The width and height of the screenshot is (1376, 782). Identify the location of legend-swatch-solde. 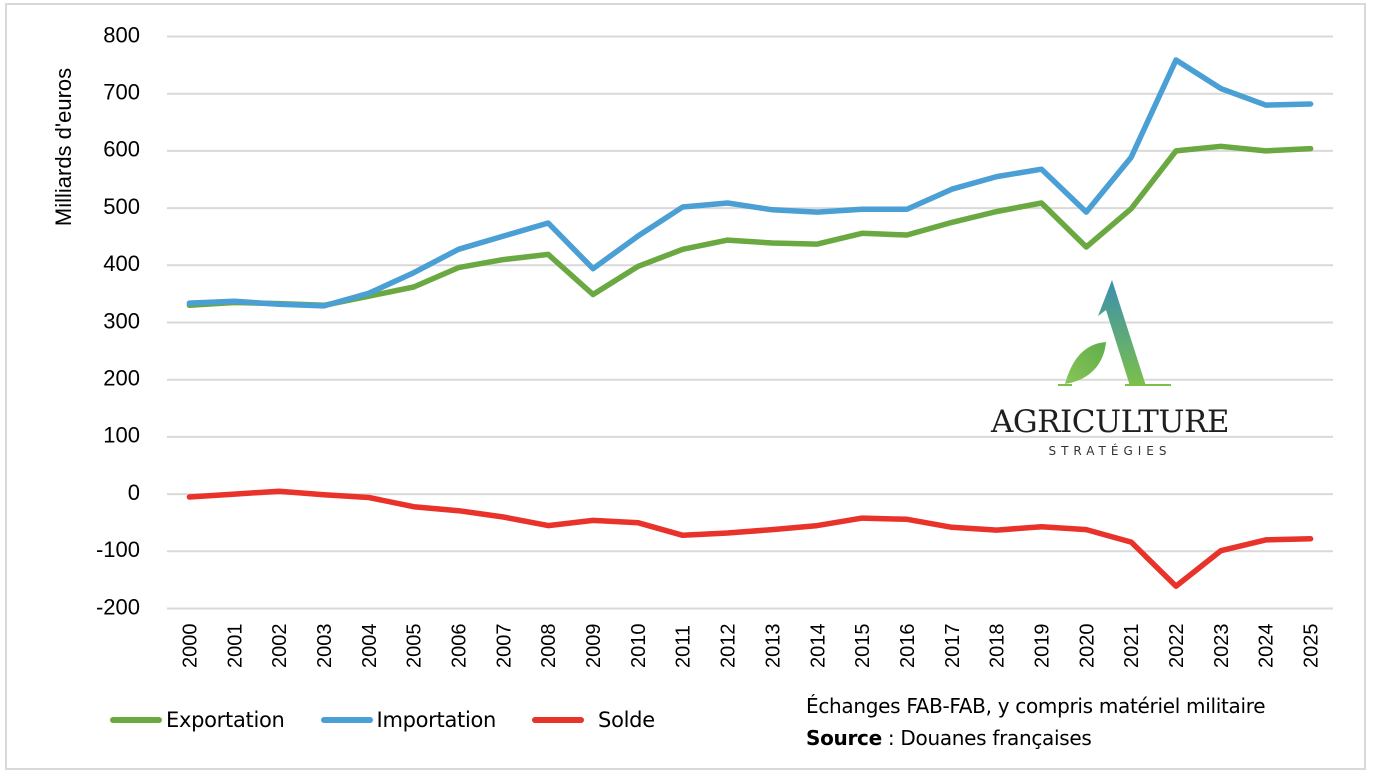
(558, 720).